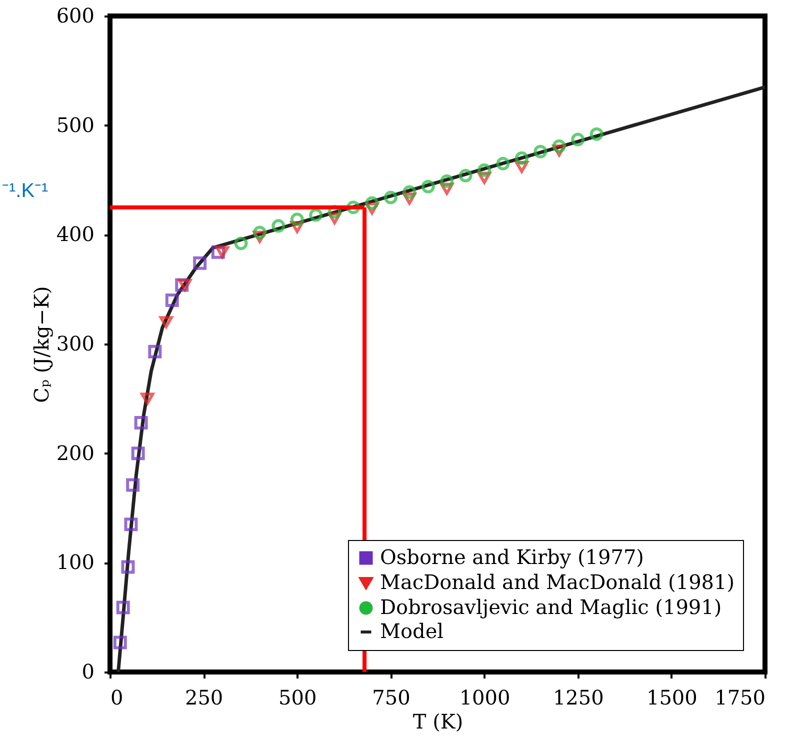 This screenshot has width=810, height=737. What do you see at coordinates (551, 607) in the screenshot?
I see `legend-label: Dobrosavljevic and Maglic (1991)` at bounding box center [551, 607].